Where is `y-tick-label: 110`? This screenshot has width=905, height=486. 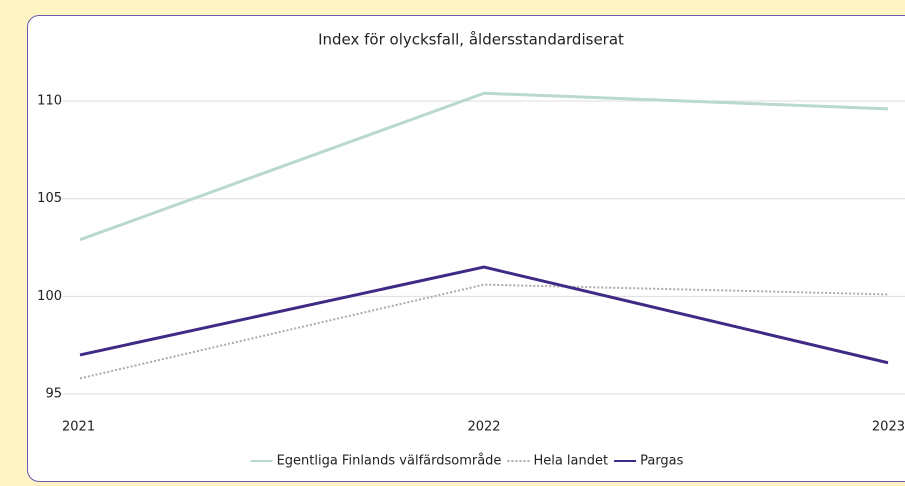 y-tick-label: 110 is located at coordinates (49, 101).